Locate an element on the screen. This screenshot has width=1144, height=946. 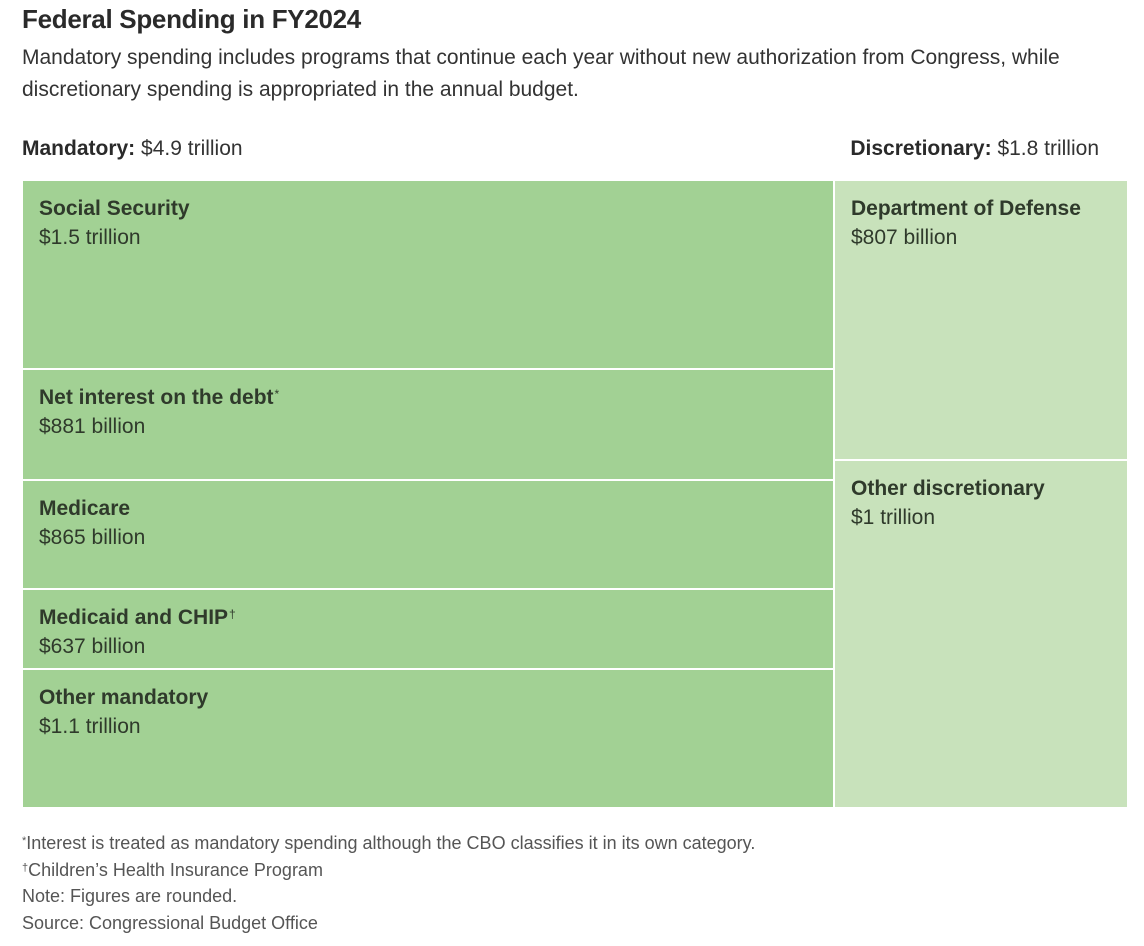
cell-value: $865 billion is located at coordinates (92, 537).